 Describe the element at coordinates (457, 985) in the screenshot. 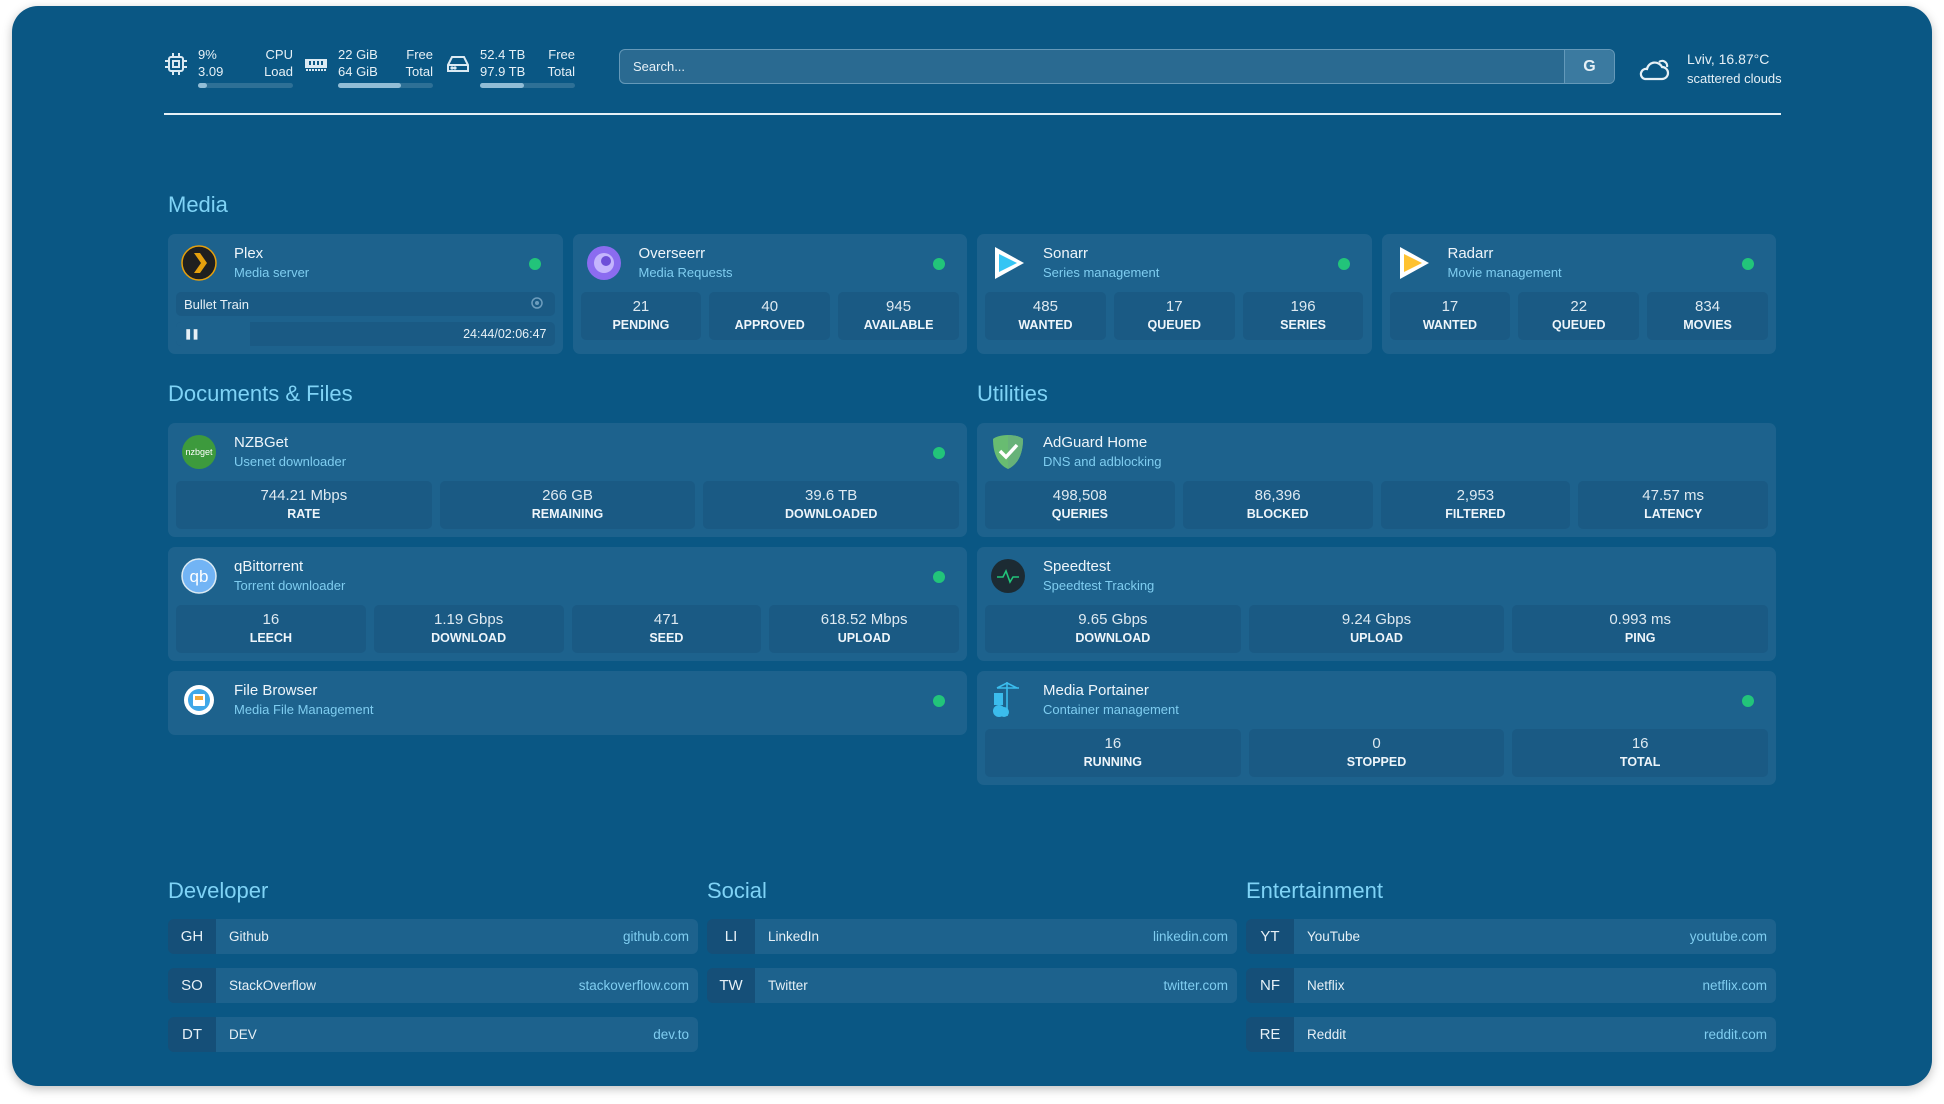

I see `bookmark-body: StackOverflow stackoverflow.com` at that location.